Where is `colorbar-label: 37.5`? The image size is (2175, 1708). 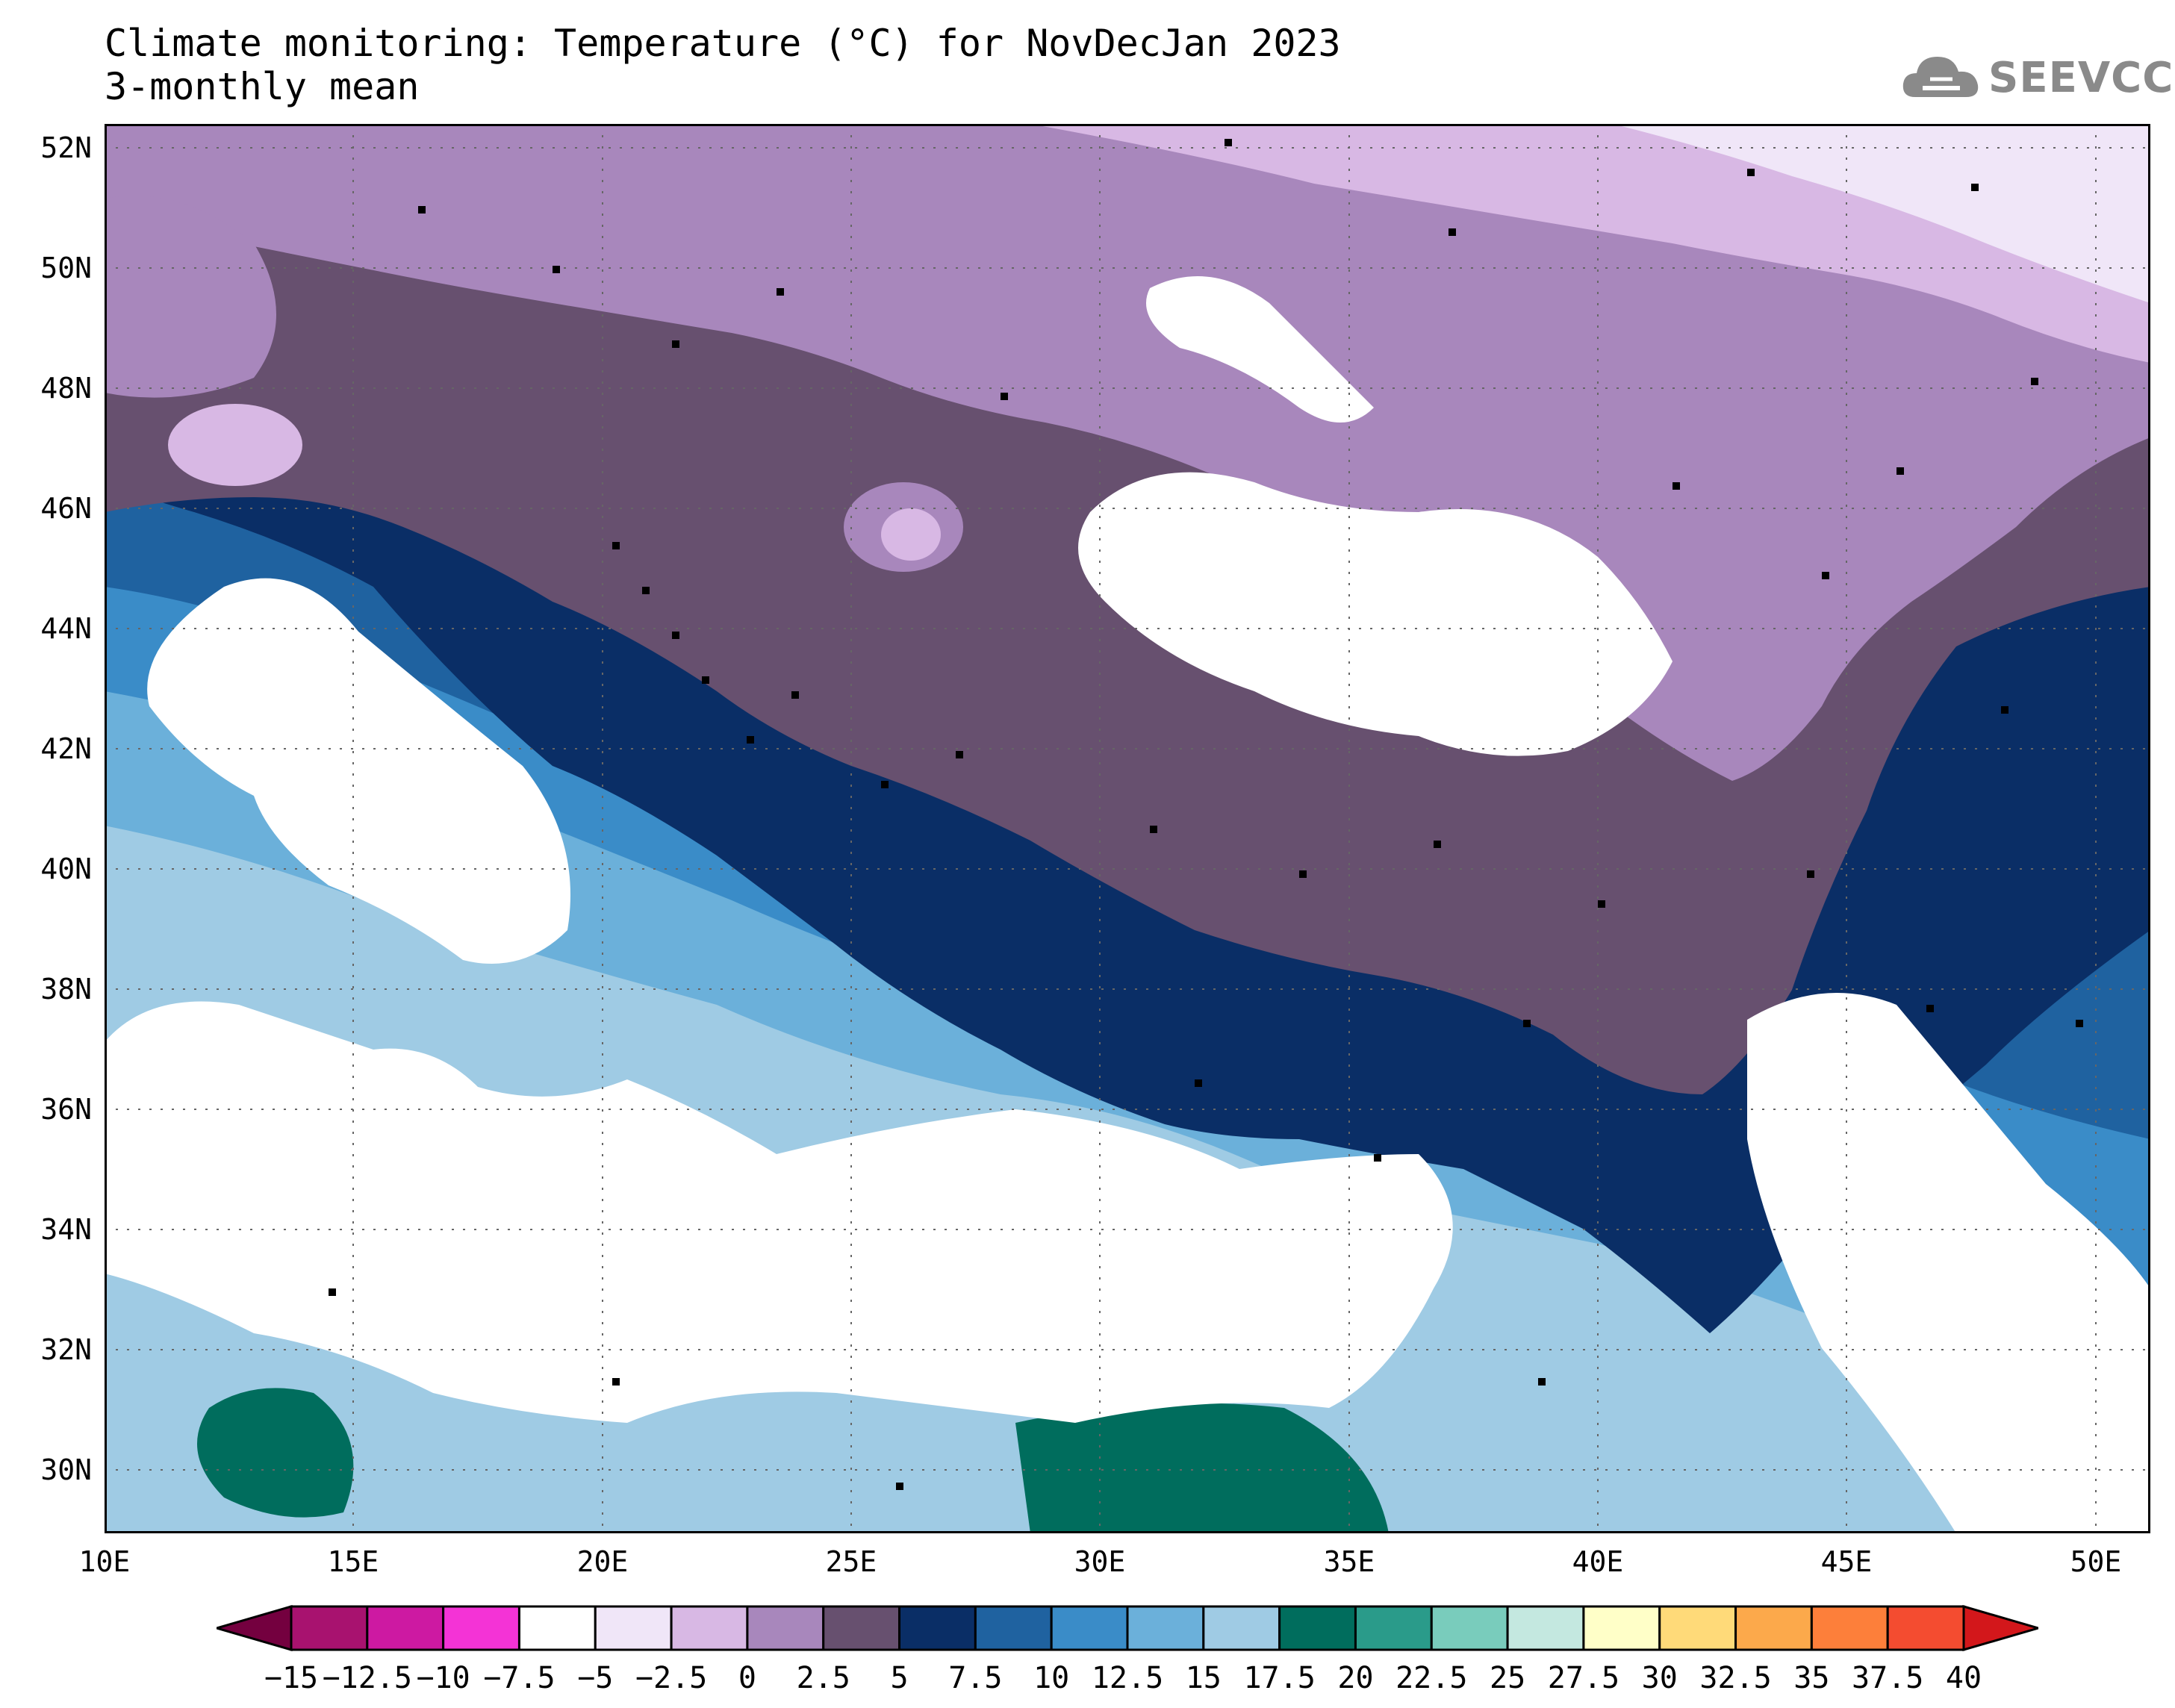 colorbar-label: 37.5 is located at coordinates (1888, 1678).